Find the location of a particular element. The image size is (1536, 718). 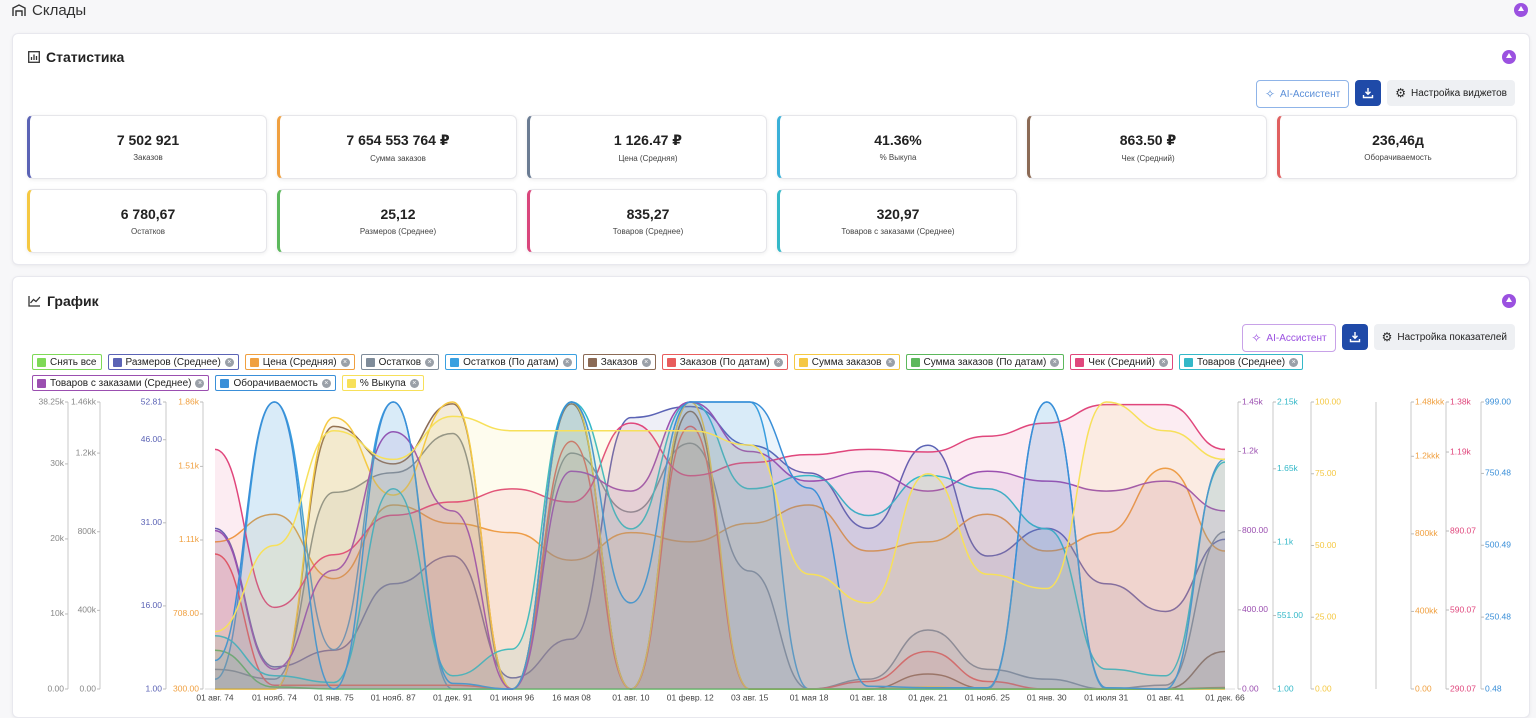

axis-tick-label: 250.48 is located at coordinates (1498, 616).